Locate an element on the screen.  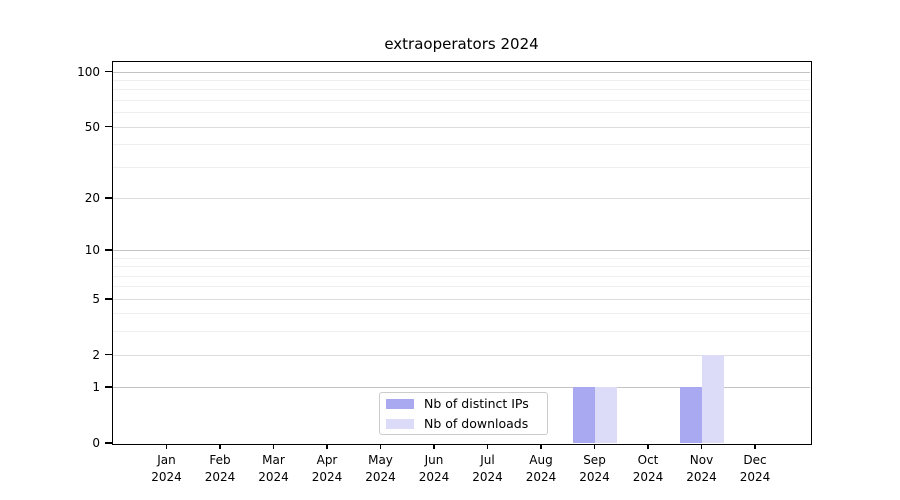
x-tick-month: Oct is located at coordinates (648, 460).